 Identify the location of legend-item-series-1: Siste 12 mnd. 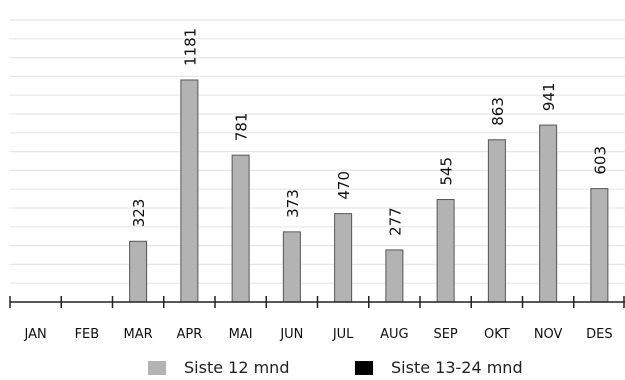
(218, 367).